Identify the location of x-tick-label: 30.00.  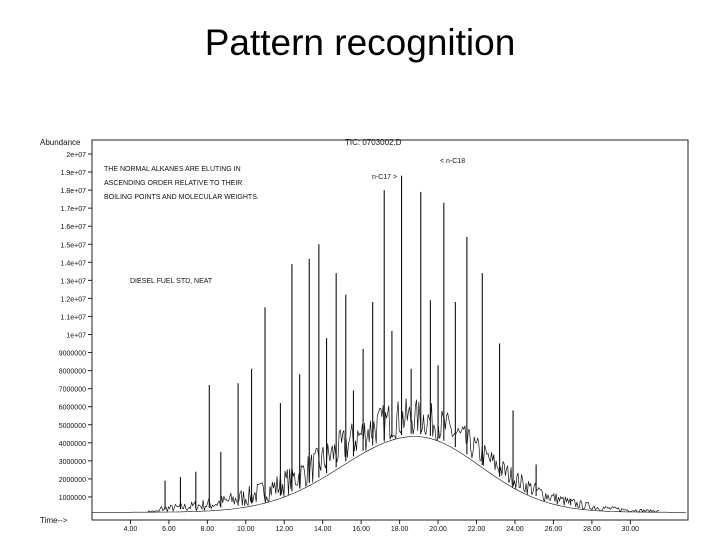
(631, 529).